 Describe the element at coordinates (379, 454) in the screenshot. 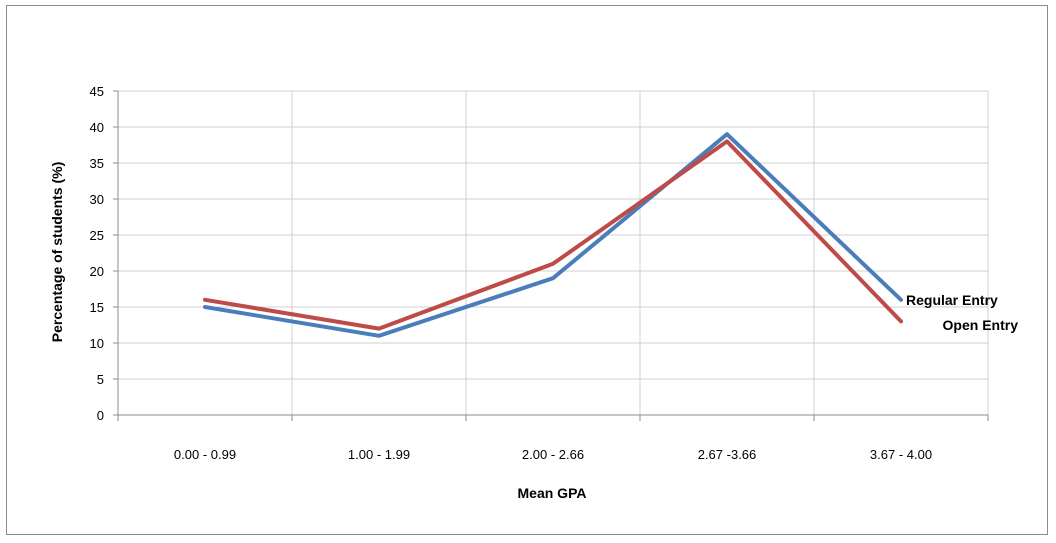

I see `x-tick-label: 1.00 - 1.99` at that location.